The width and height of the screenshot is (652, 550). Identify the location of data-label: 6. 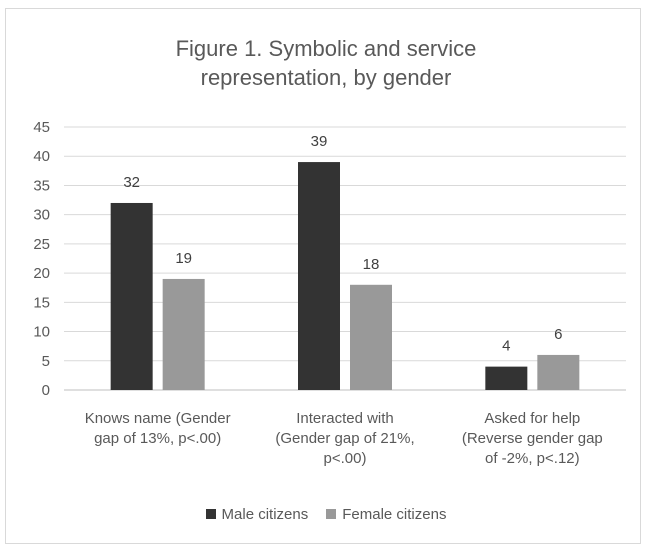
(558, 334).